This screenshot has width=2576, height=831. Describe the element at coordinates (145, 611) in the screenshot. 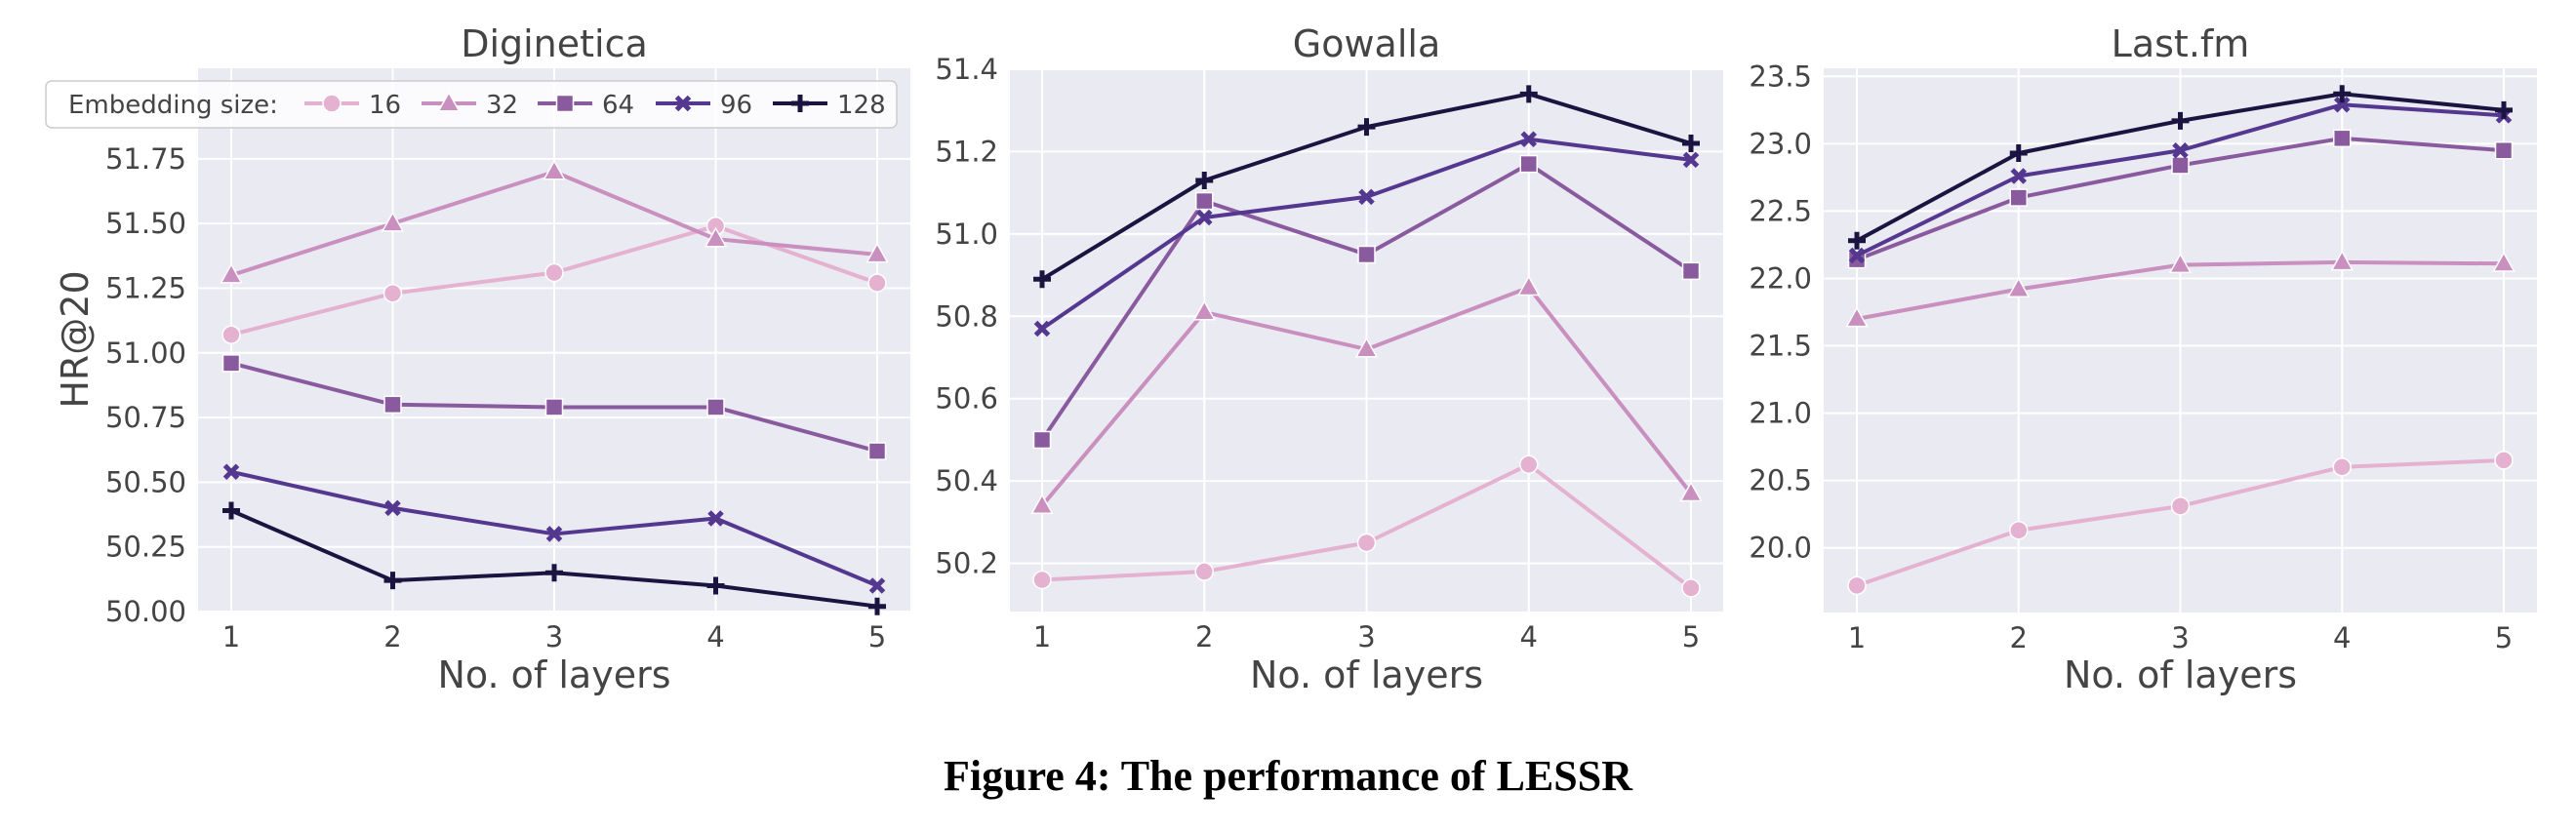

I see `y-tick-label: 50.00` at that location.